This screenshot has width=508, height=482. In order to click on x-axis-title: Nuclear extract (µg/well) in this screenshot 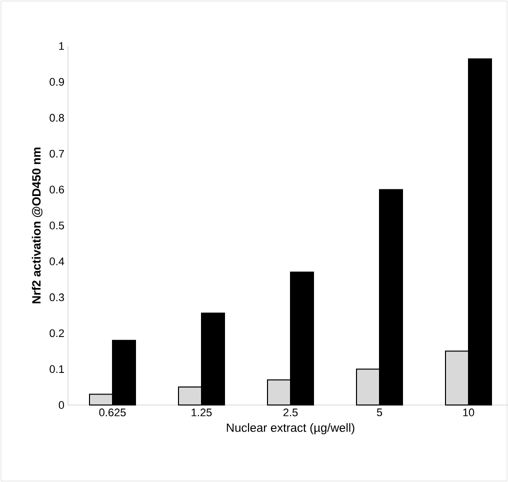, I will do `click(290, 428)`.